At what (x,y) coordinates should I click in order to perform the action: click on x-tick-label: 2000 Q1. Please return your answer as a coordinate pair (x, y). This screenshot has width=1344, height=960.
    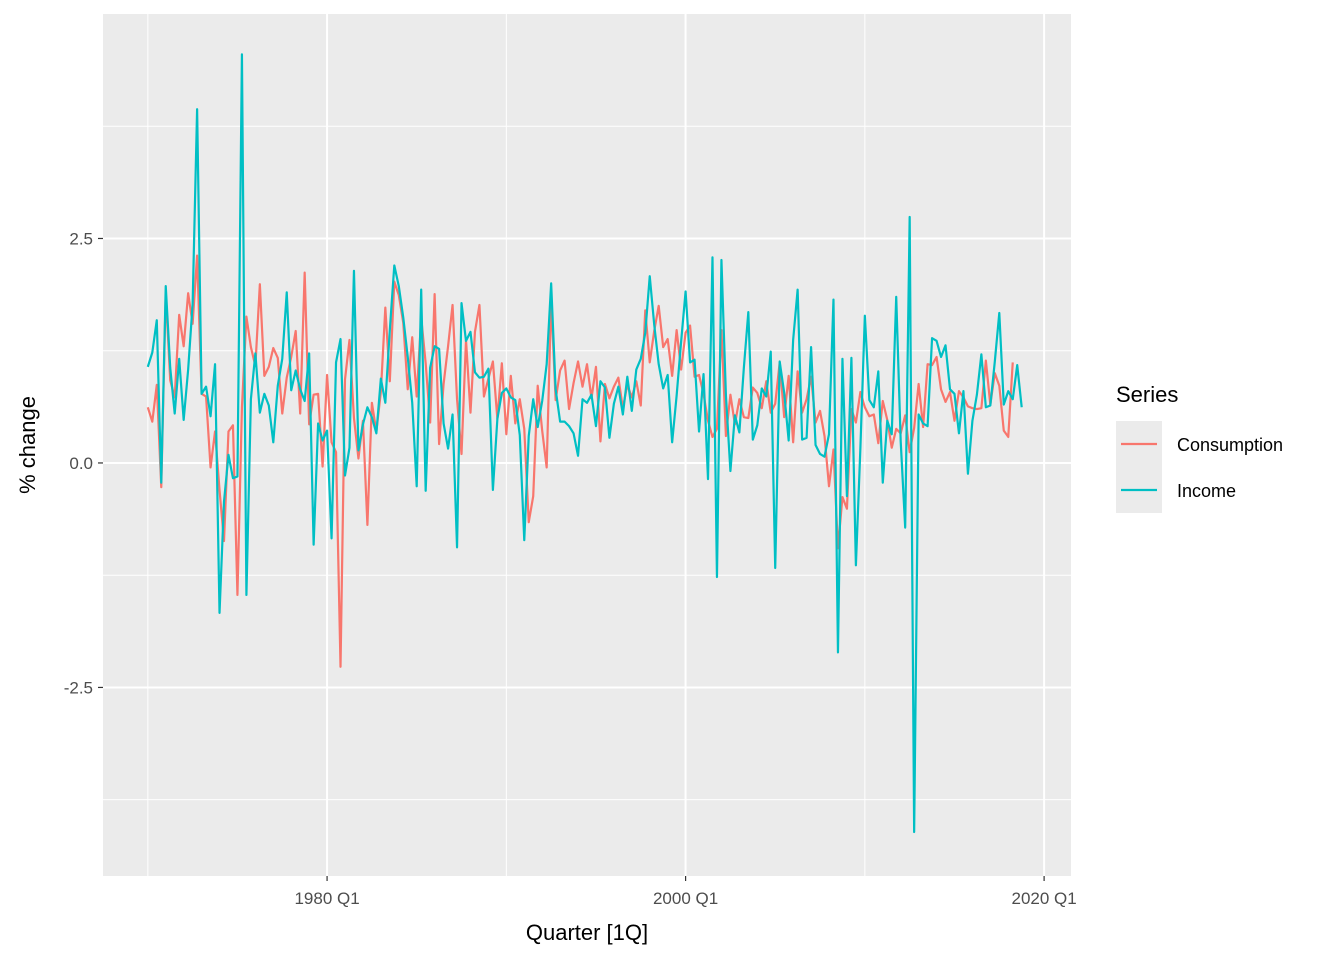
    Looking at the image, I should click on (685, 898).